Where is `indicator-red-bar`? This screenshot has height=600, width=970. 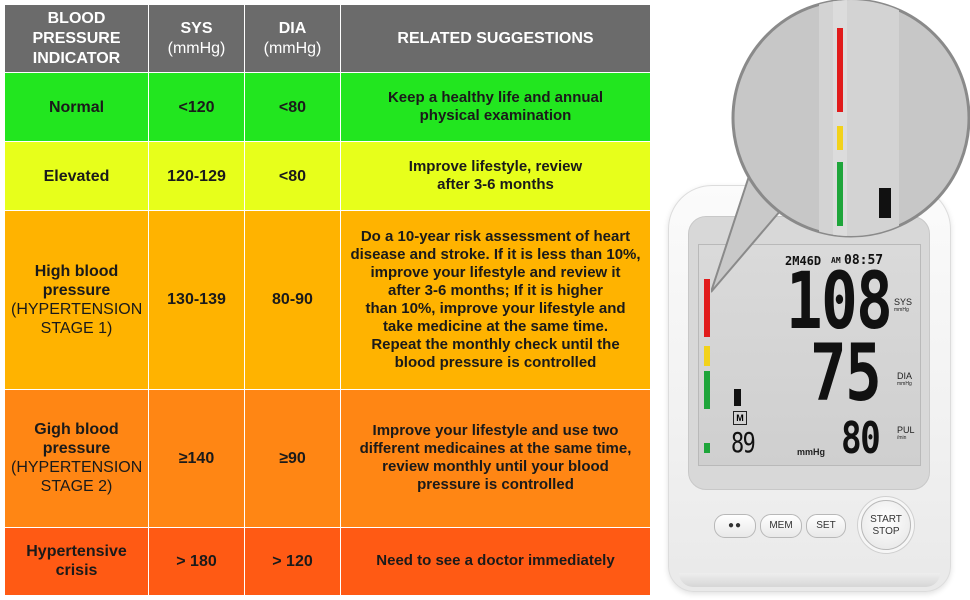
indicator-red-bar is located at coordinates (707, 308).